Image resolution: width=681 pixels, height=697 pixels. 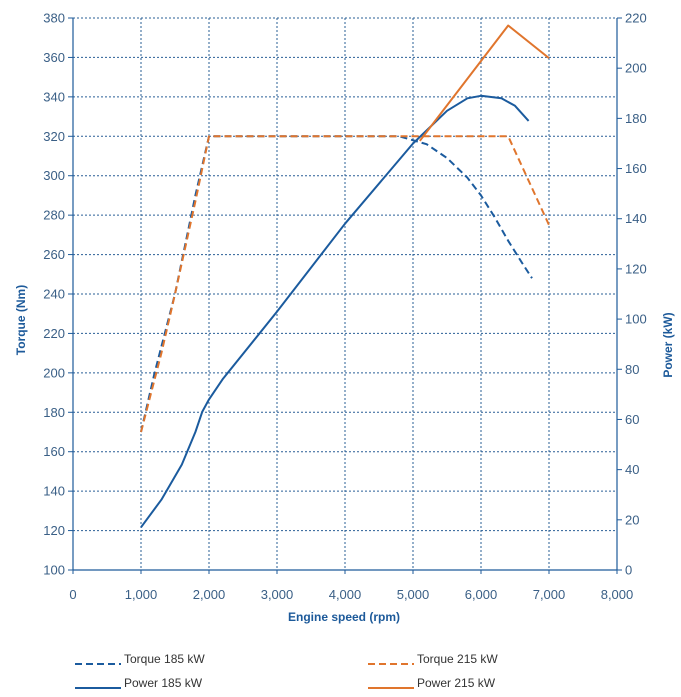 What do you see at coordinates (54, 96) in the screenshot?
I see `y-left-tick-label: 340` at bounding box center [54, 96].